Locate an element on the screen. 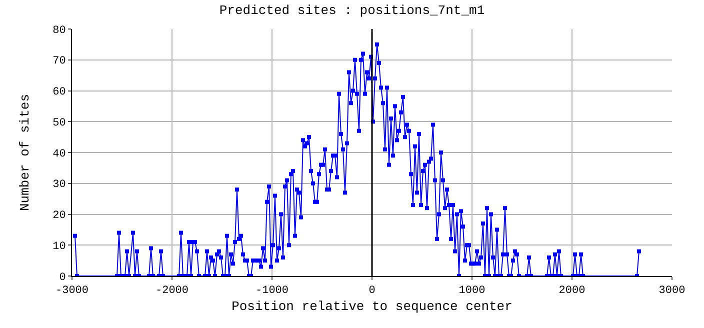 This screenshot has height=328, width=704. y-axis-title: Number of sites is located at coordinates (25, 153).